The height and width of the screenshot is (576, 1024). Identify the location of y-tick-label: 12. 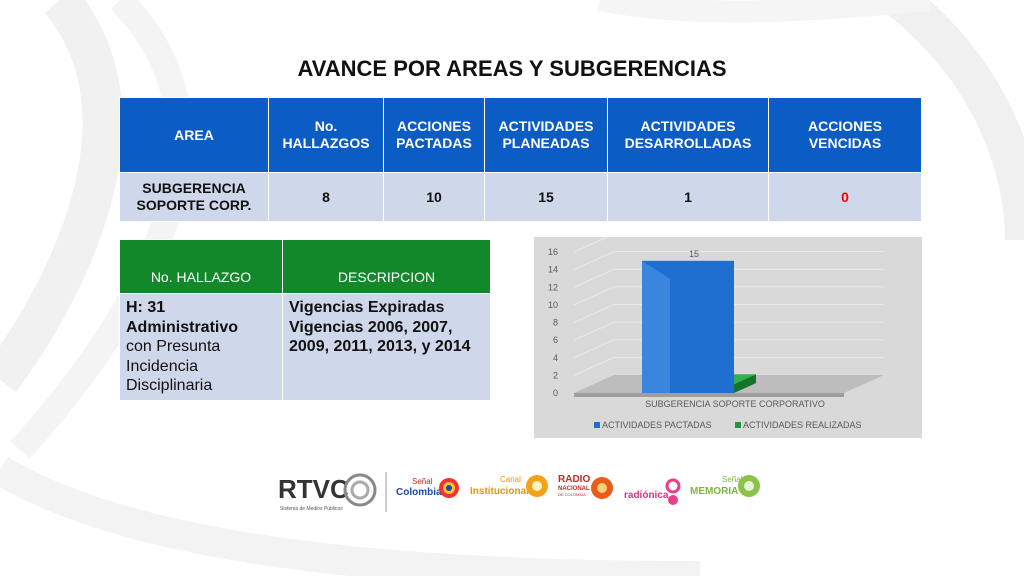
(553, 287).